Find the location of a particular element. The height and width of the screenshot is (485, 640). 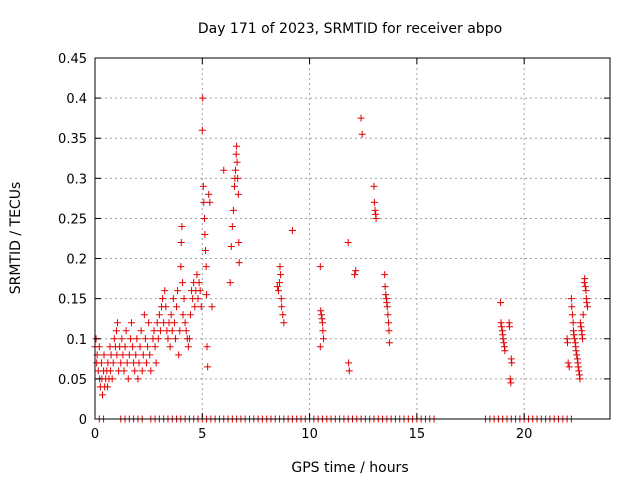

y-tick-label: 0.35 is located at coordinates (72, 139).